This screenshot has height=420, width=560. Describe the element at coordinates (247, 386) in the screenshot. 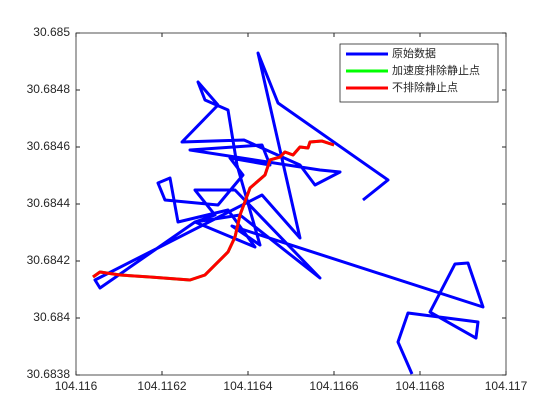

I see `x-tick-label: 104.1164` at that location.